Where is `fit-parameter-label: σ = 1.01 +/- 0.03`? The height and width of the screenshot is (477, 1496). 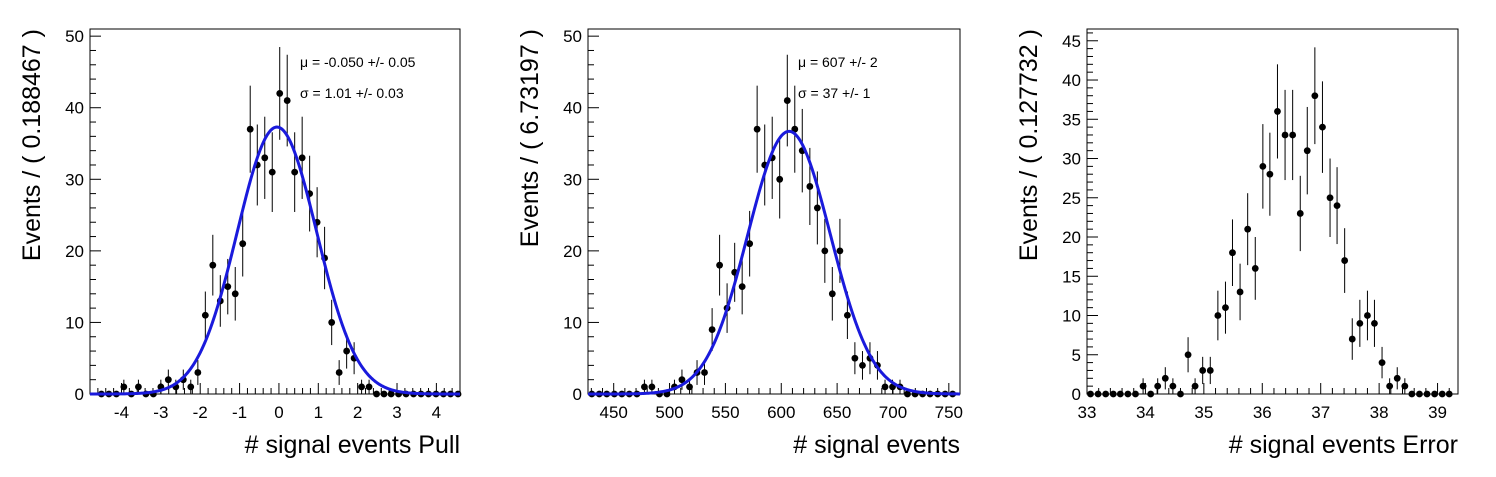
fit-parameter-label: σ = 1.01 +/- 0.03 is located at coordinates (352, 93).